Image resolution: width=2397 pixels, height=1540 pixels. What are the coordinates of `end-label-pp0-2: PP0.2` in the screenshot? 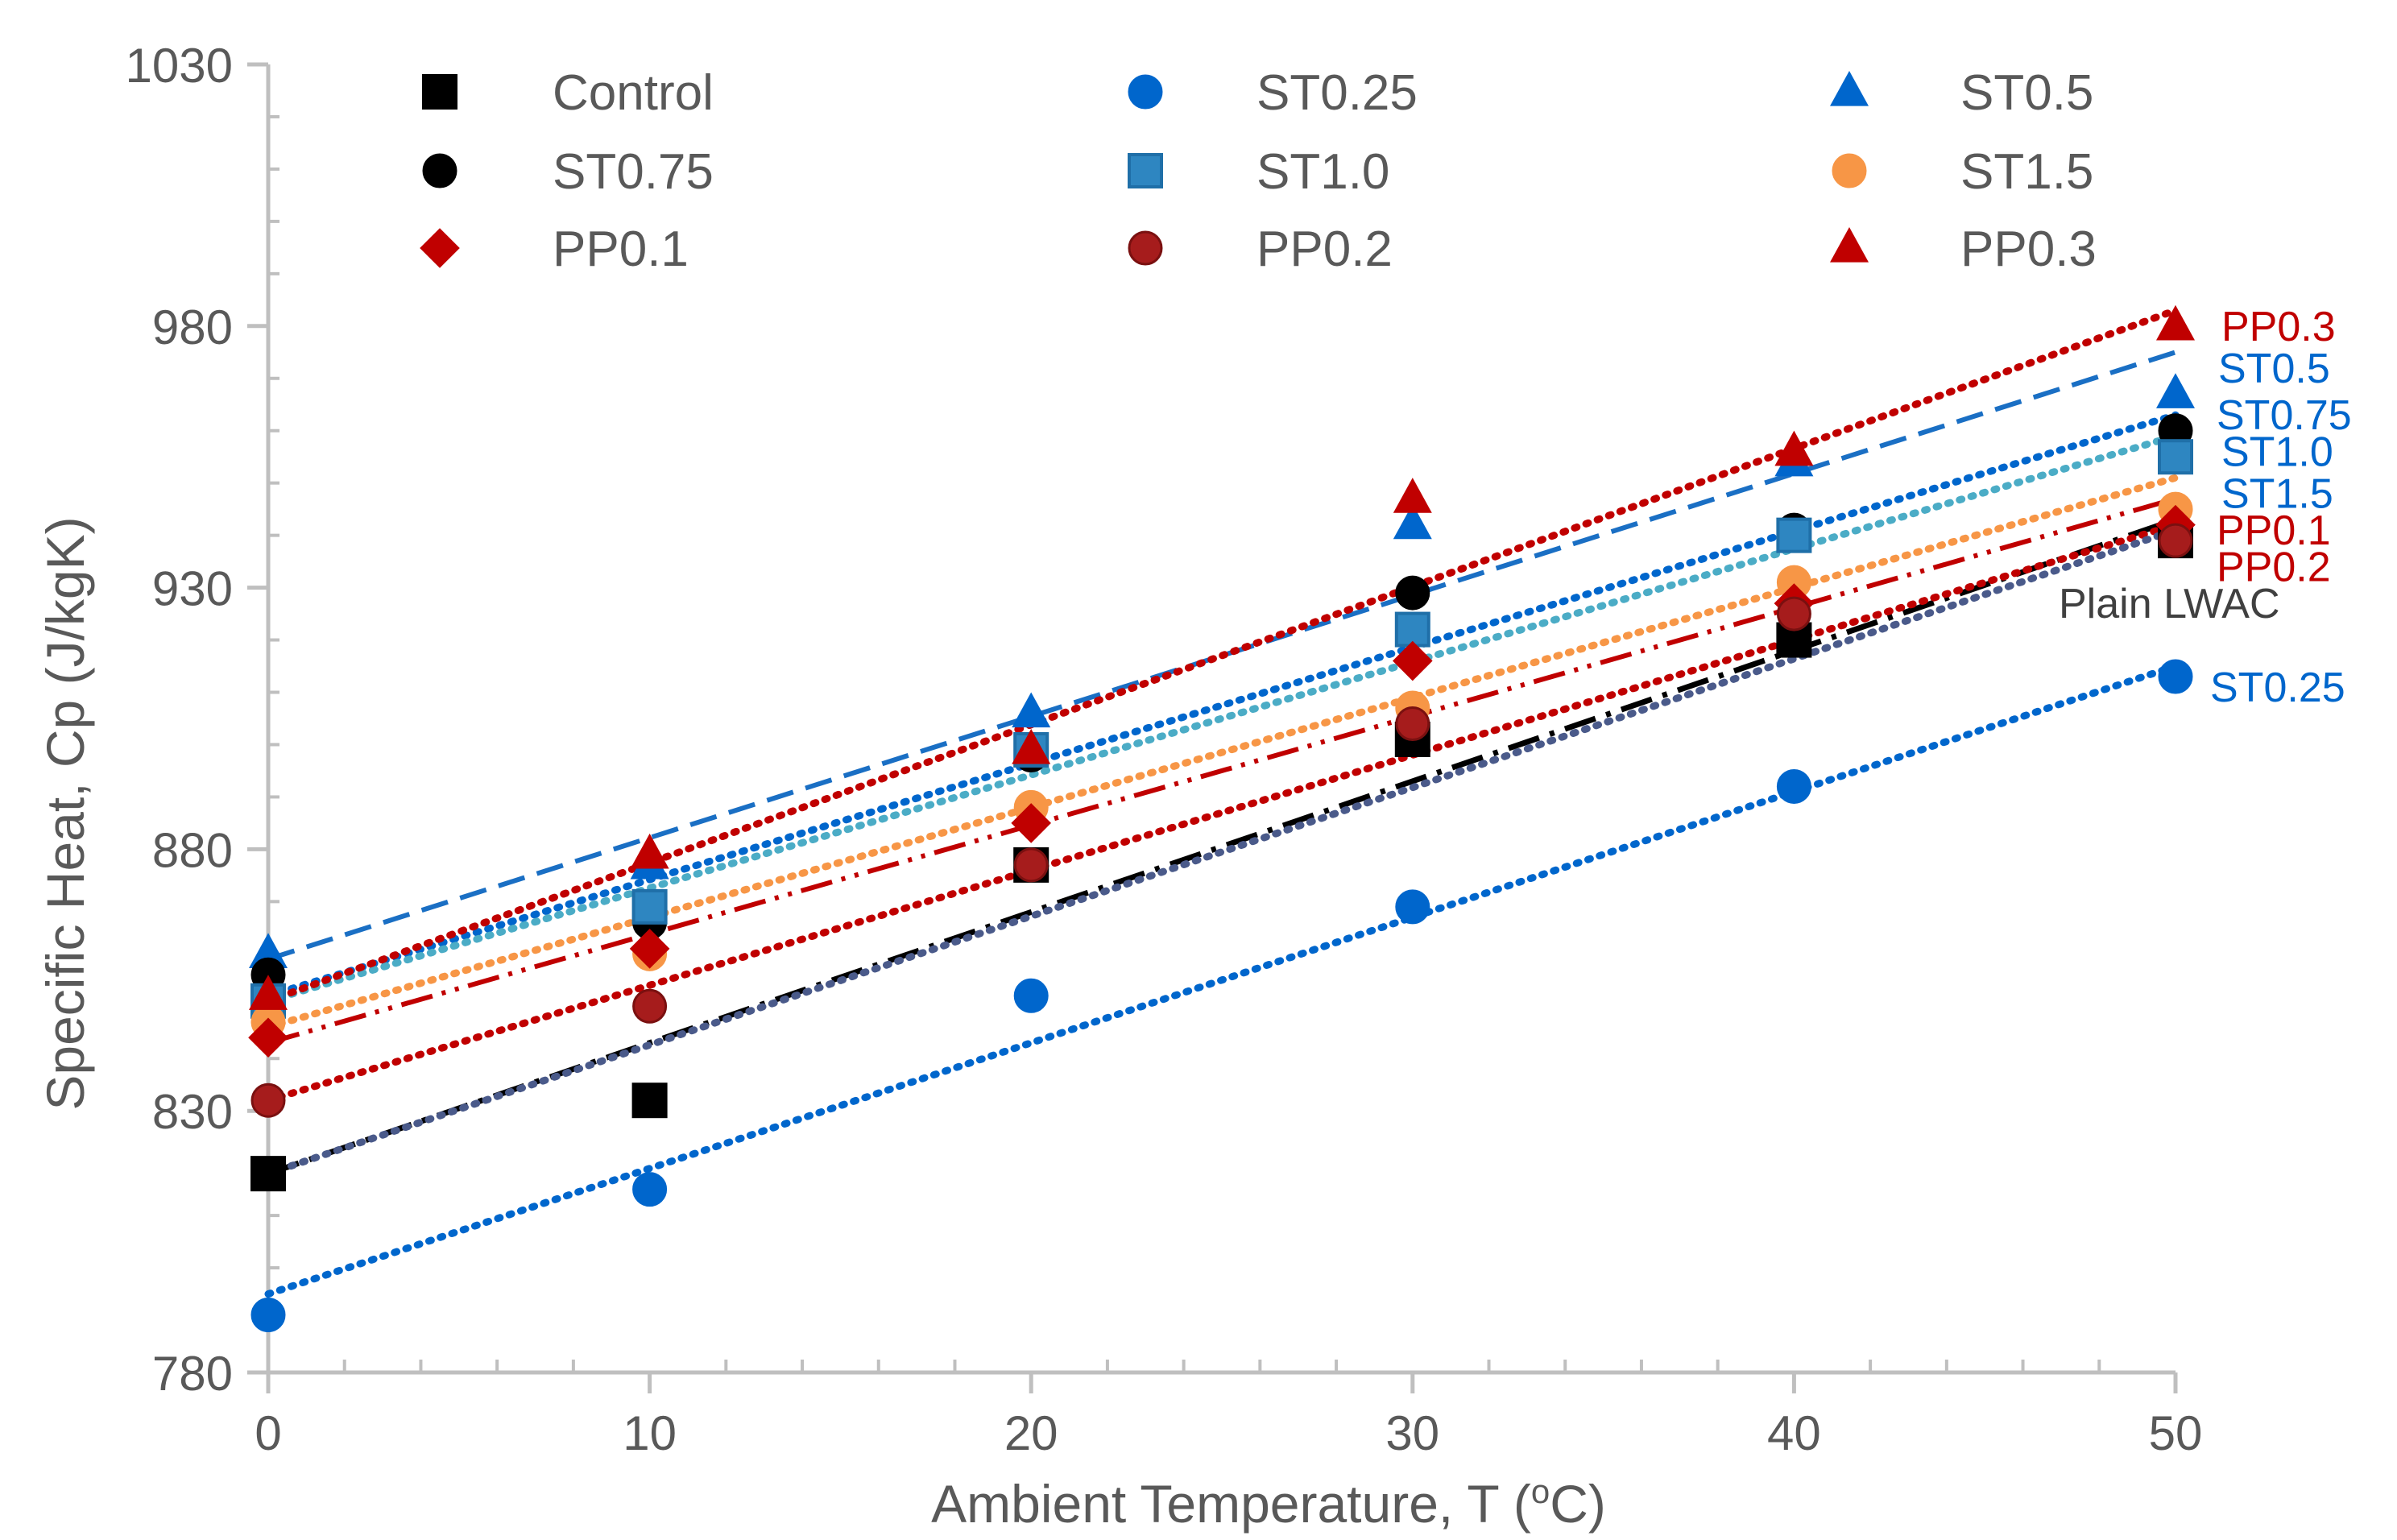 It's located at (2274, 567).